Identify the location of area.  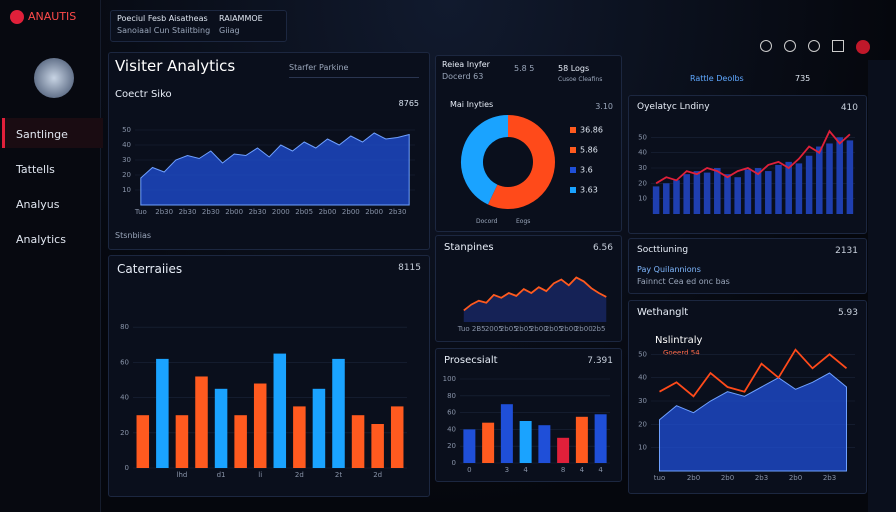
(753, 422).